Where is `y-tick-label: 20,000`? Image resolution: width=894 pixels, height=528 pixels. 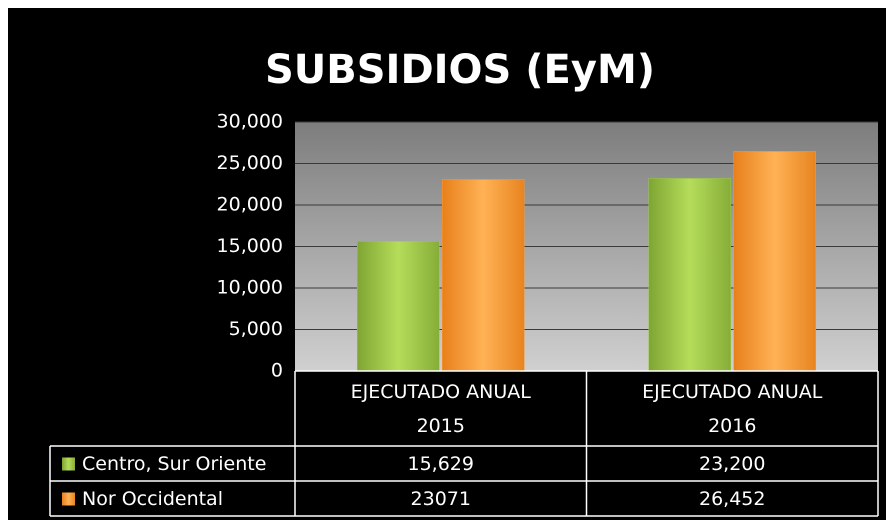
y-tick-label: 20,000 is located at coordinates (250, 205).